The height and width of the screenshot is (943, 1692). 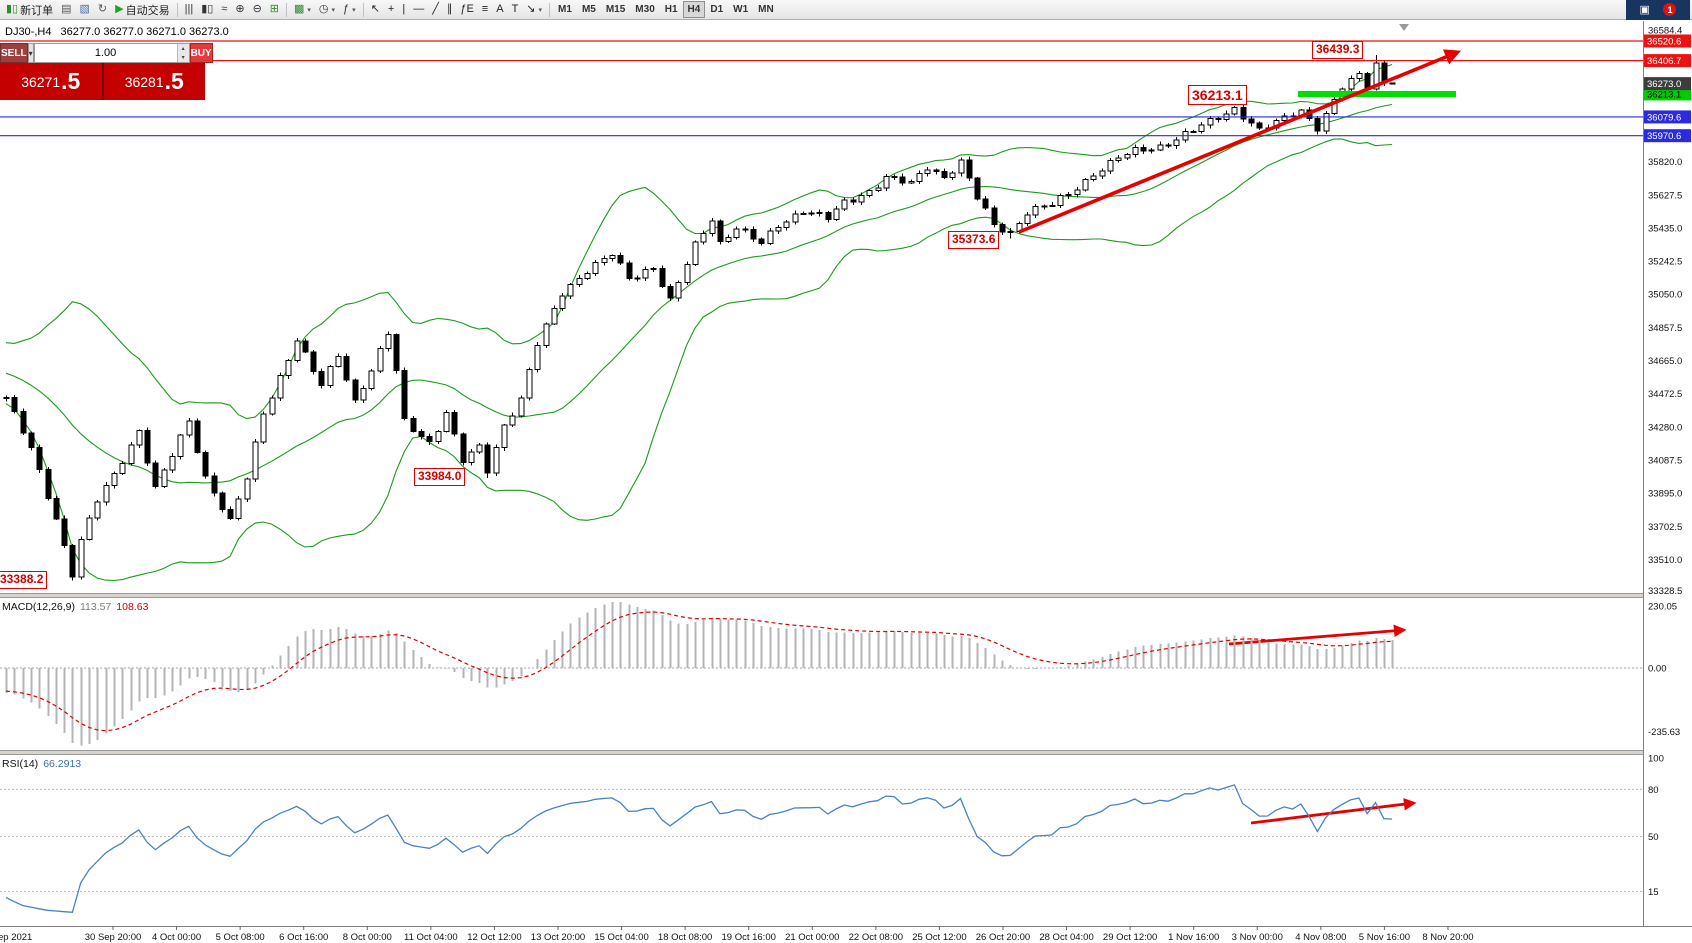 What do you see at coordinates (224, 9) in the screenshot?
I see `line-chart-button: ≈` at bounding box center [224, 9].